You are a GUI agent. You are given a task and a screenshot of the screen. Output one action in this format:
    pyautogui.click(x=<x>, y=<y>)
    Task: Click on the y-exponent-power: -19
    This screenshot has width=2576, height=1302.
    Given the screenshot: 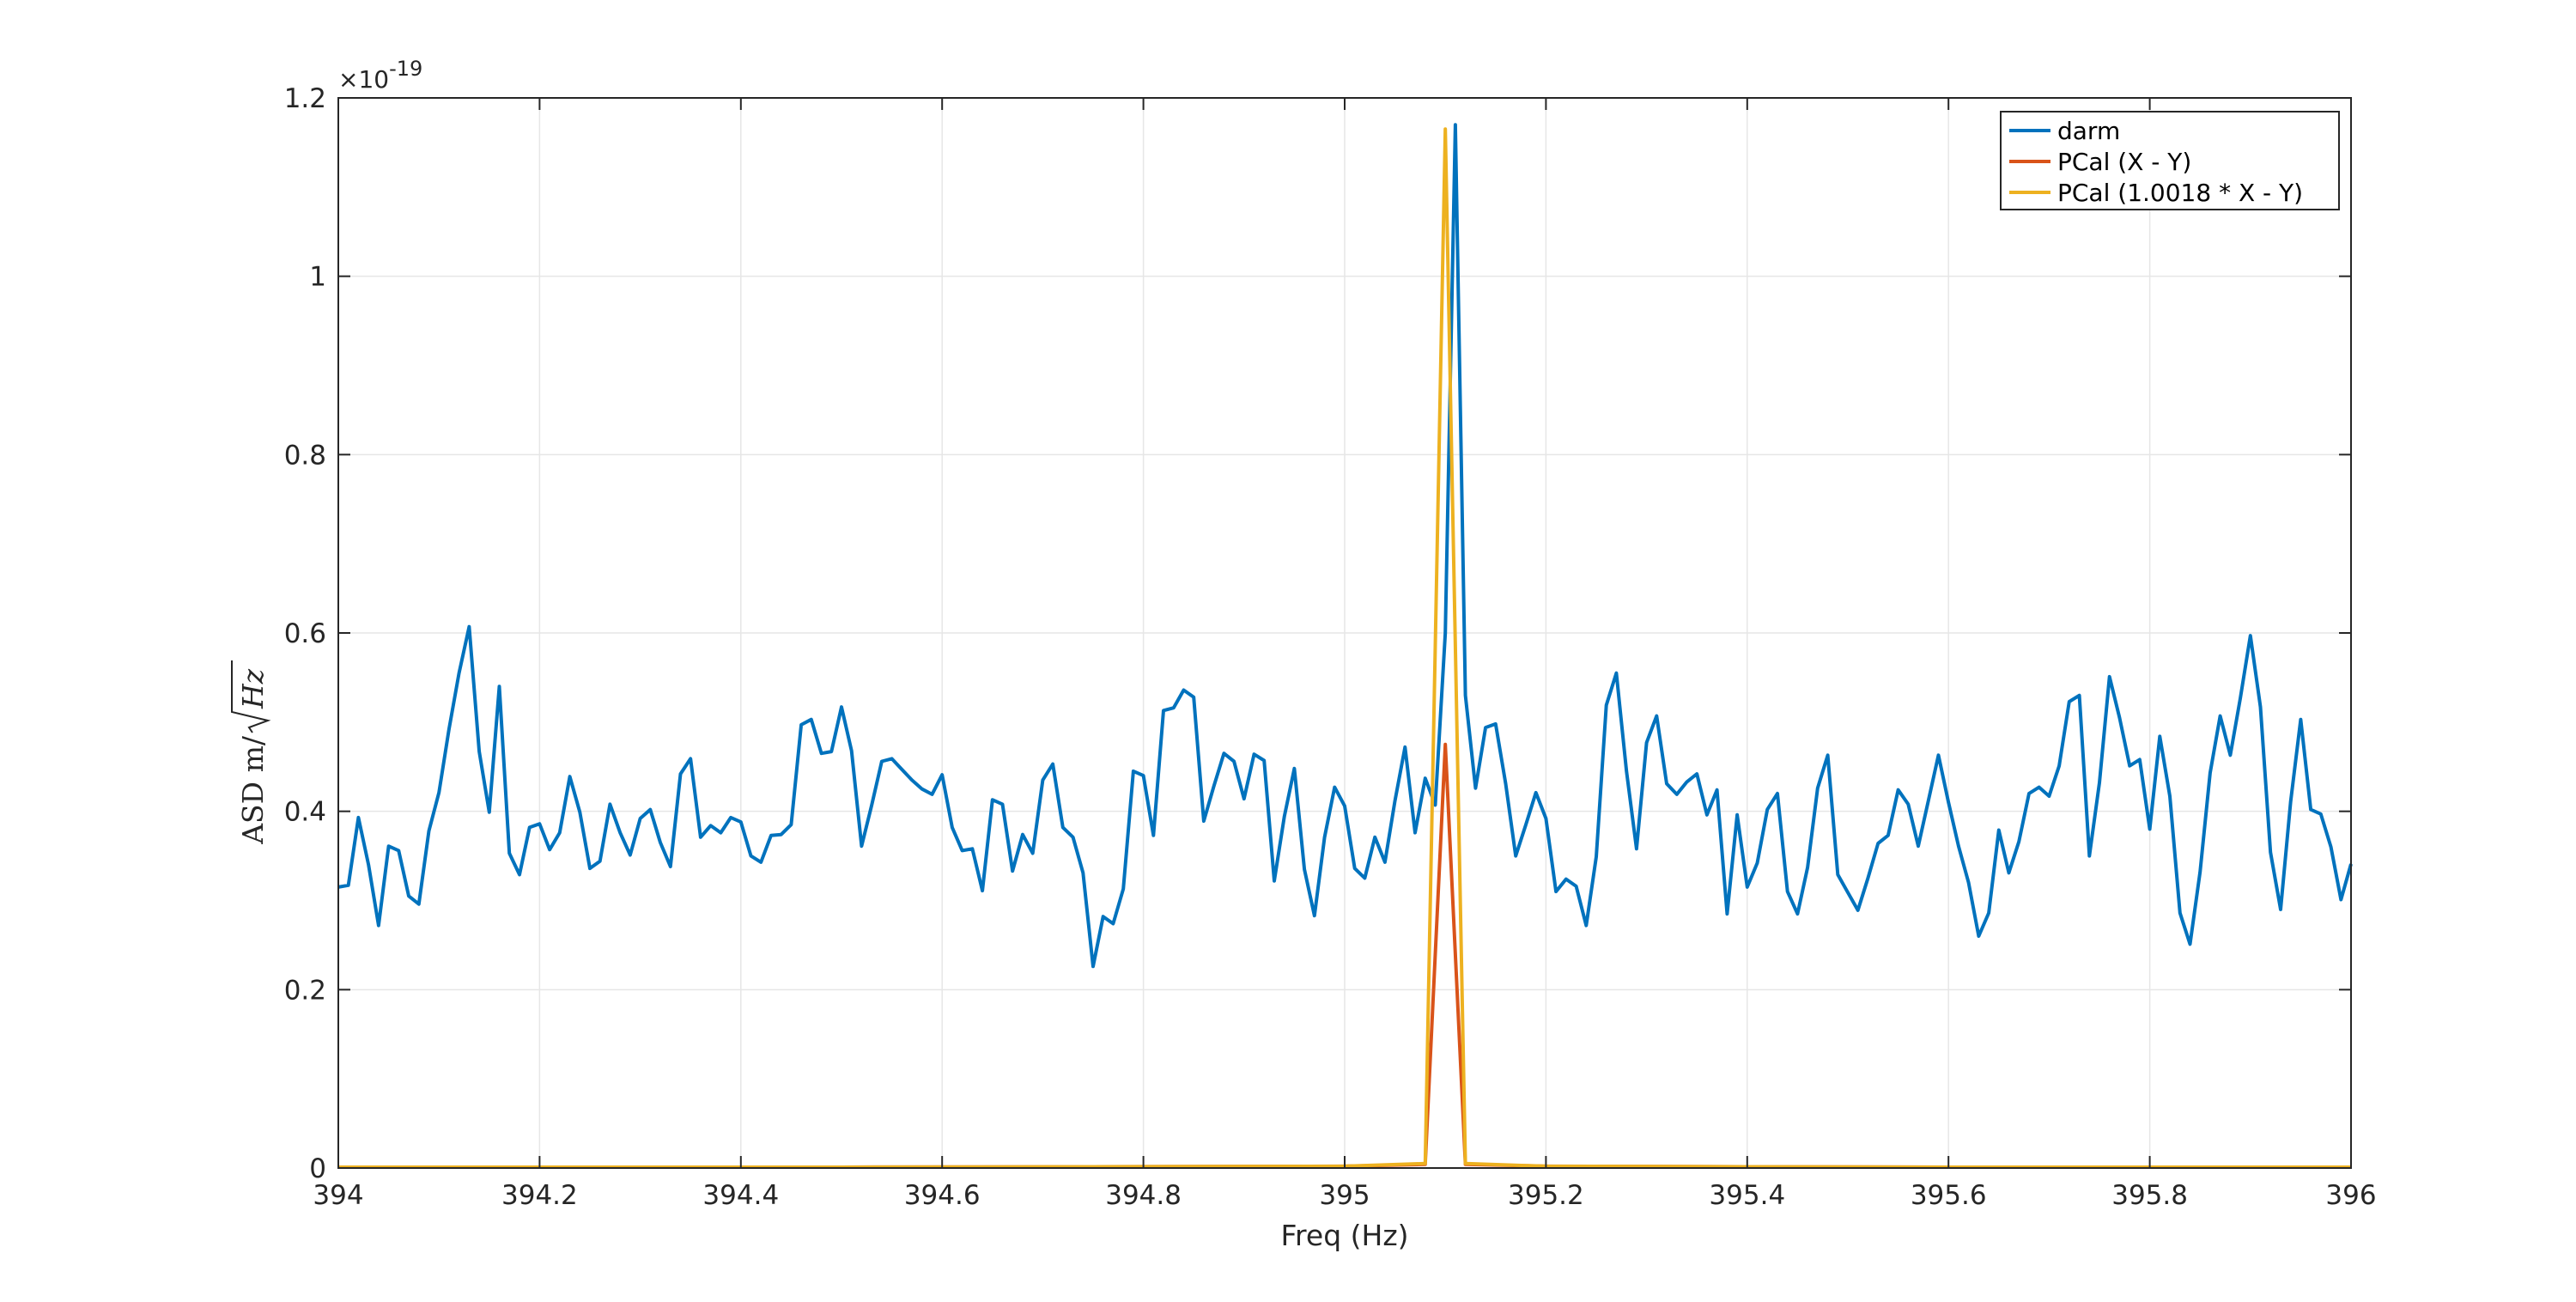 What is the action you would take?
    pyautogui.click(x=406, y=69)
    